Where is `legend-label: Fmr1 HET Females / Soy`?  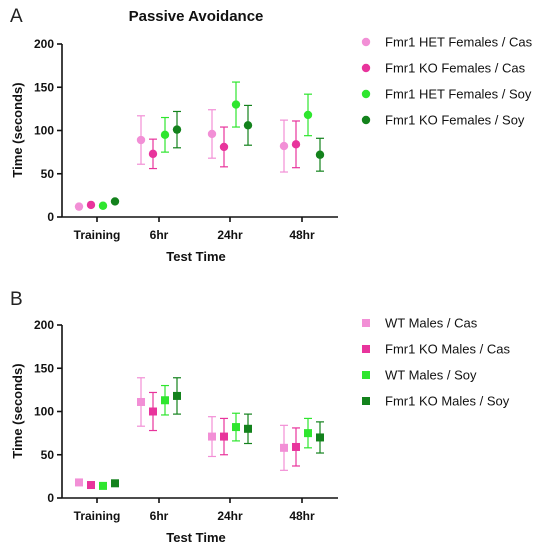 legend-label: Fmr1 HET Females / Soy is located at coordinates (458, 94).